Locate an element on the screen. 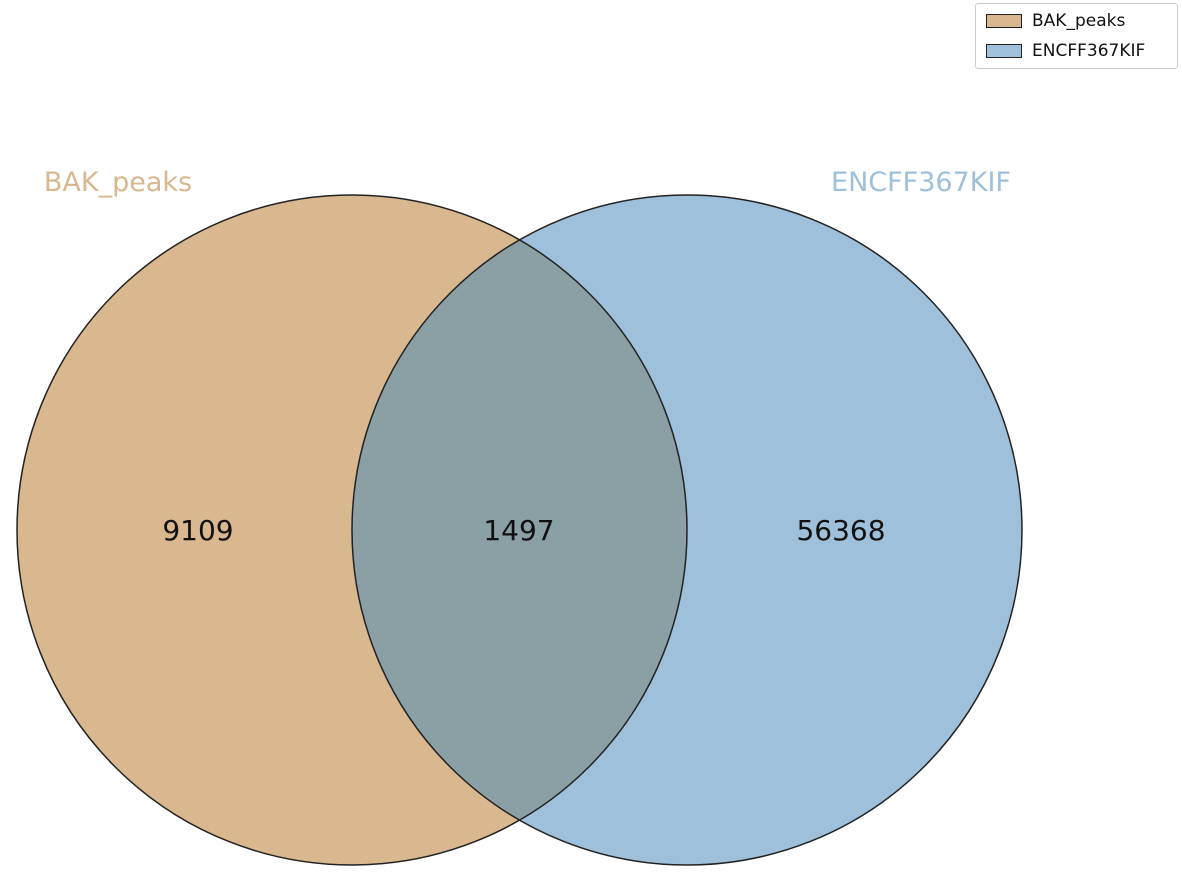 Image resolution: width=1182 pixels, height=874 pixels. legend-item-encff367kif: ENCFF367KIF is located at coordinates (1065, 51).